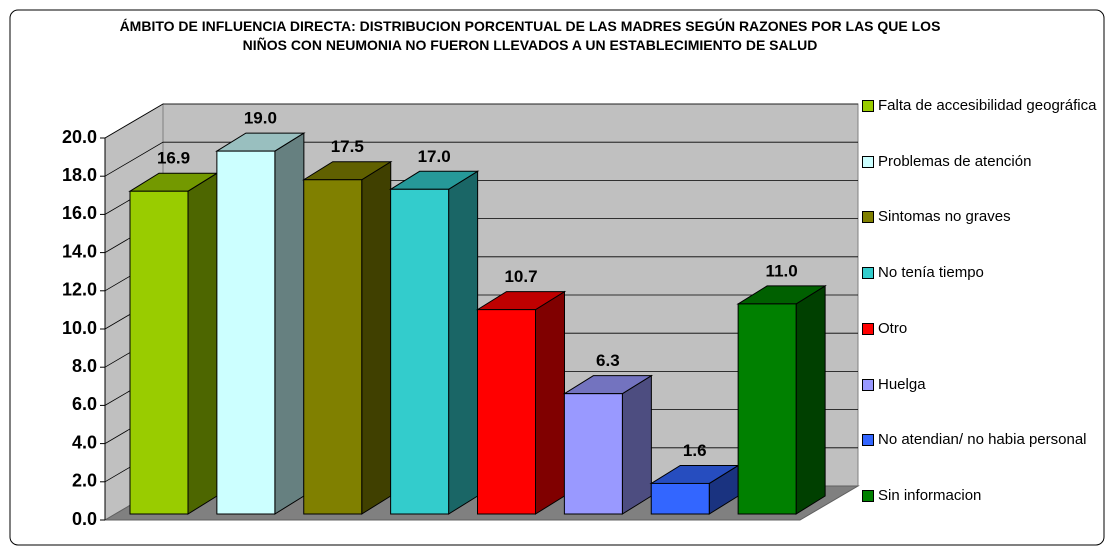 The height and width of the screenshot is (556, 1115). Describe the element at coordinates (434, 156) in the screenshot. I see `data-label: 17.0` at that location.